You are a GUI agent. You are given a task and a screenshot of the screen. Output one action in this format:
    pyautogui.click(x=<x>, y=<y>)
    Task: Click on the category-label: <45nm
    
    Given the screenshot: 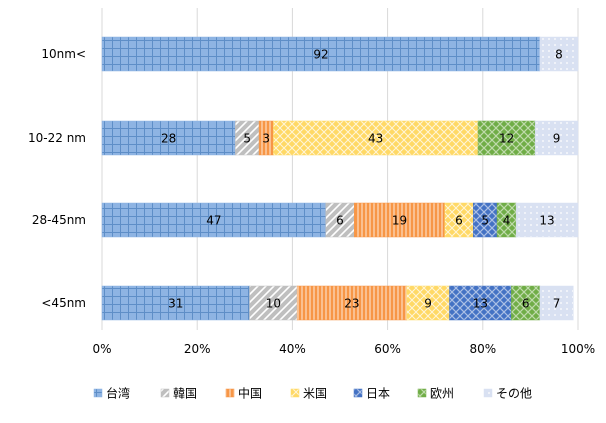 What is the action you would take?
    pyautogui.click(x=63, y=303)
    